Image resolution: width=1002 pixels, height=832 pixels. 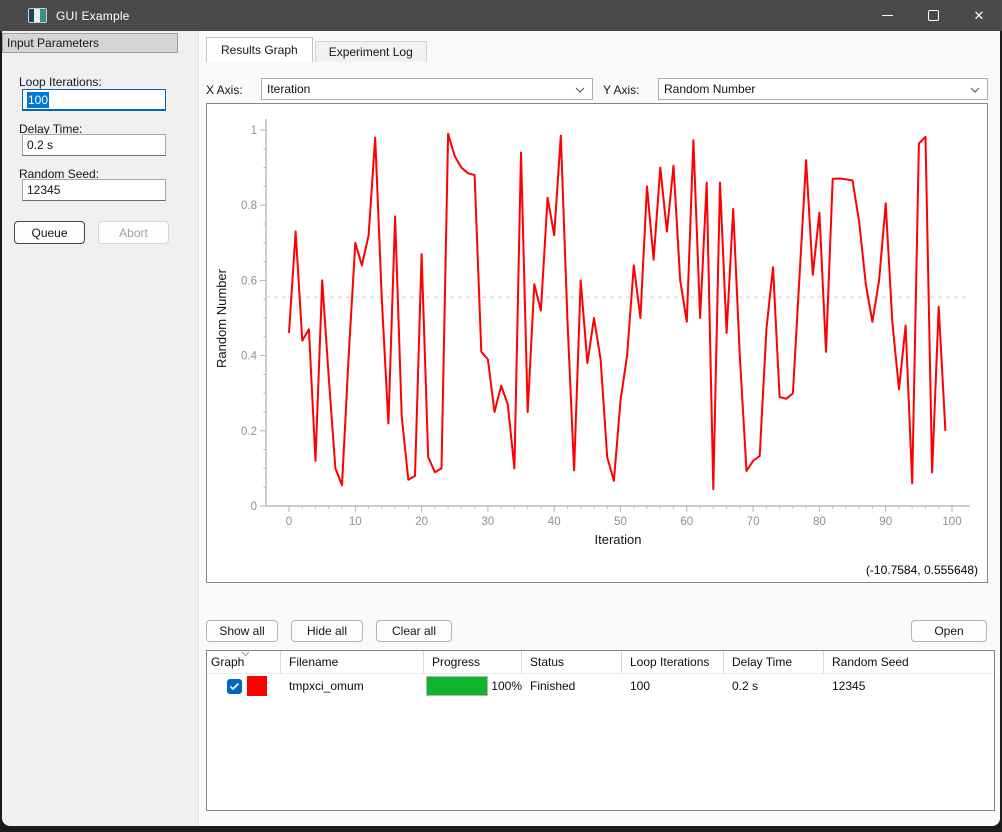 I want to click on close-button: ✕, so click(x=979, y=15).